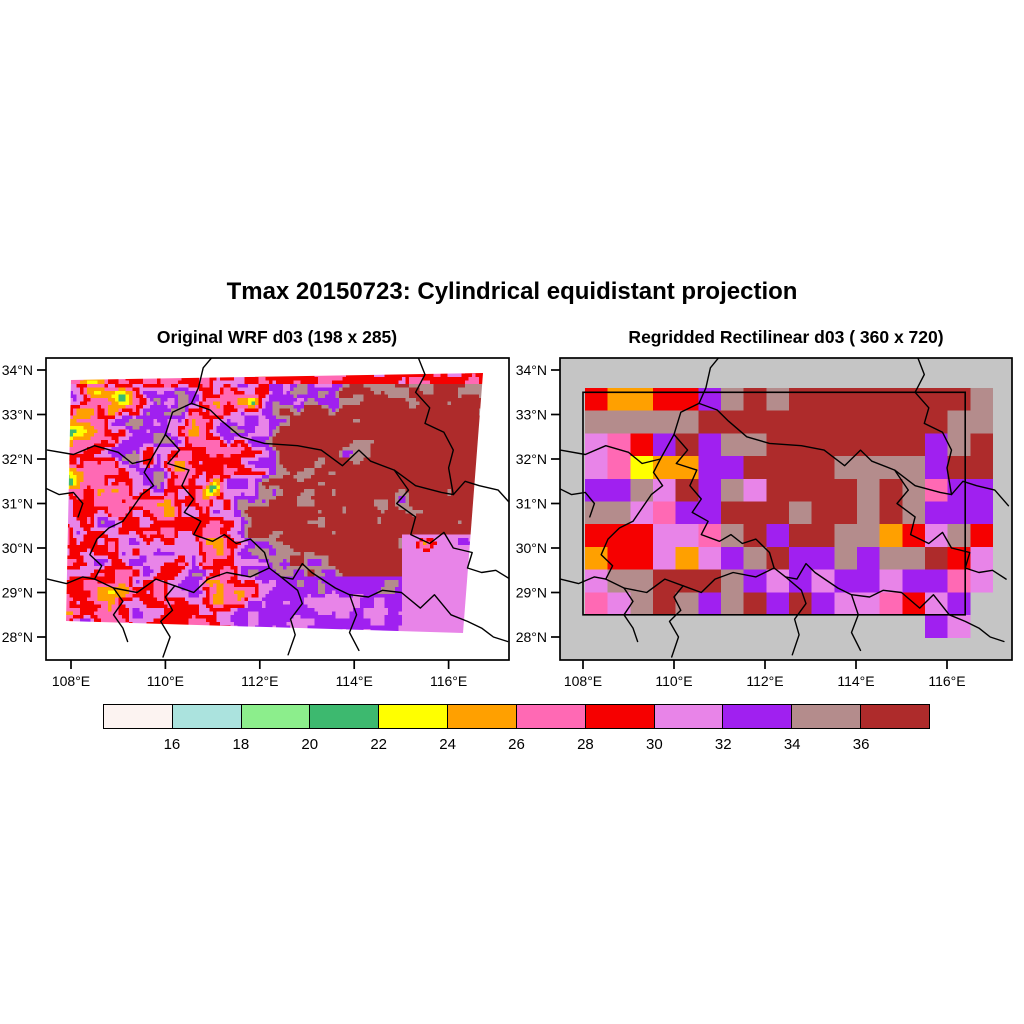  Describe the element at coordinates (531, 504) in the screenshot. I see `right-lat-tick-label: 31°N` at that location.